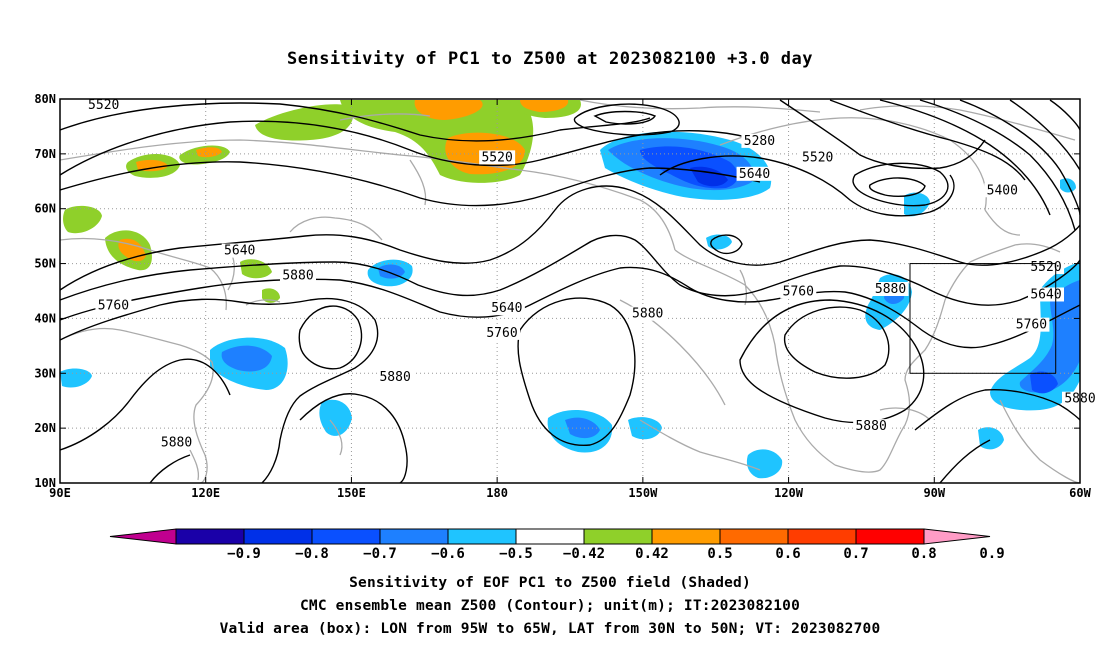  I want to click on colorbar-label: −0.6, so click(448, 554).